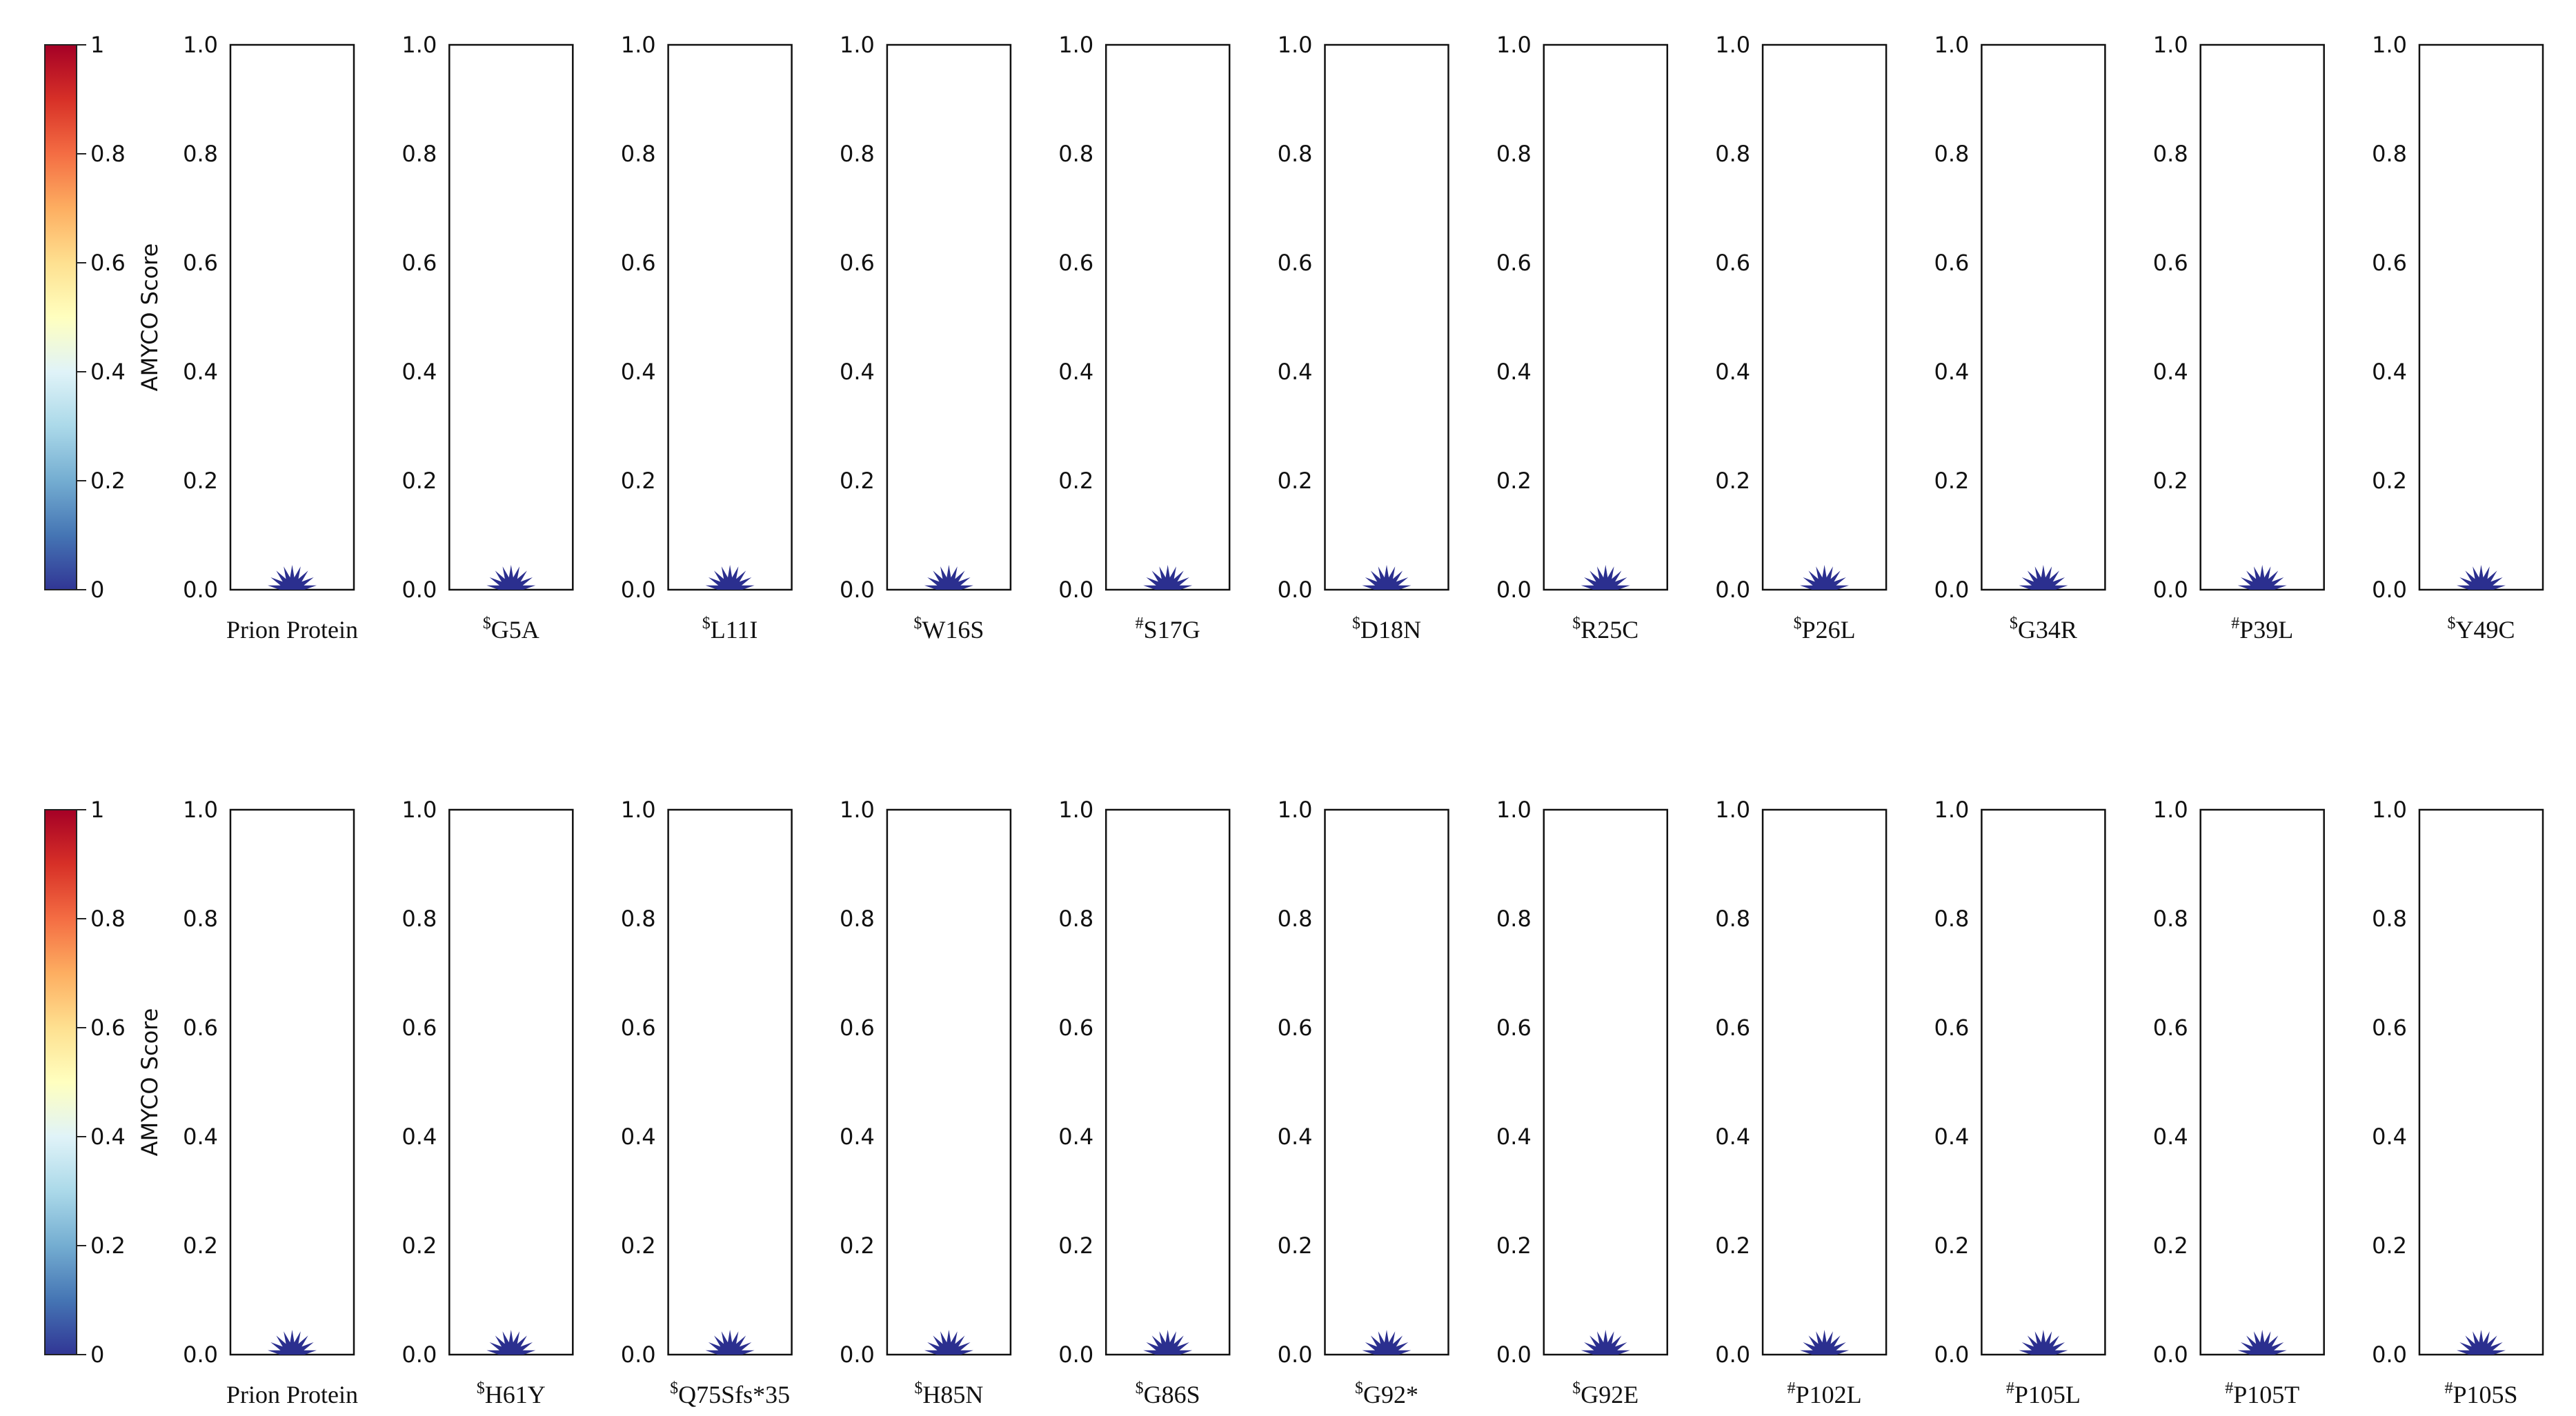 This screenshot has height=1416, width=2576. I want to click on panel-label: $G5A, so click(511, 629).